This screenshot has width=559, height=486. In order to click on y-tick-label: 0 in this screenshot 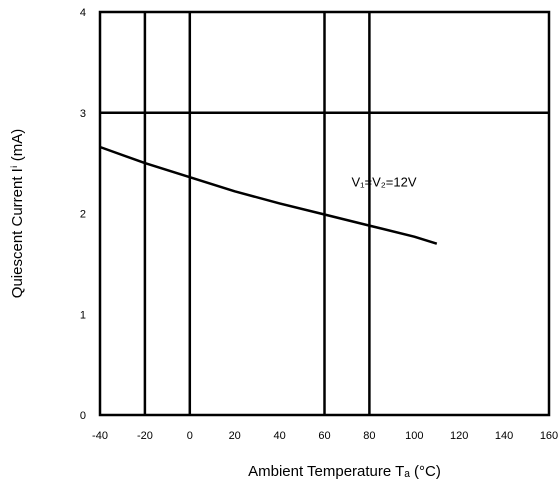, I will do `click(83, 416)`.